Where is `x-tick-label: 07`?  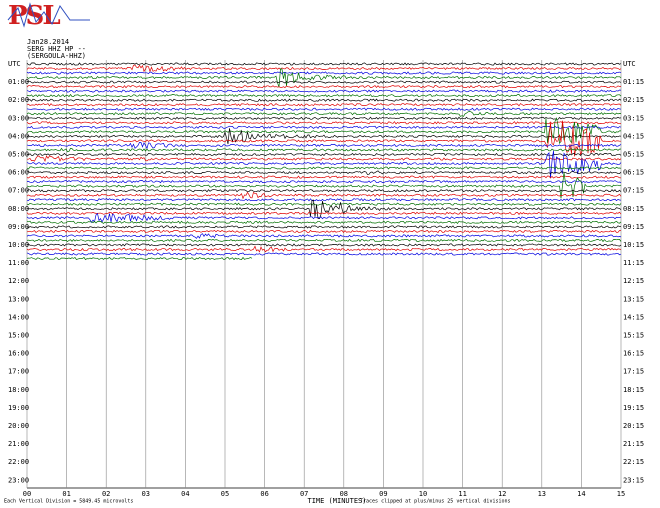 x-tick-label: 07 is located at coordinates (304, 494).